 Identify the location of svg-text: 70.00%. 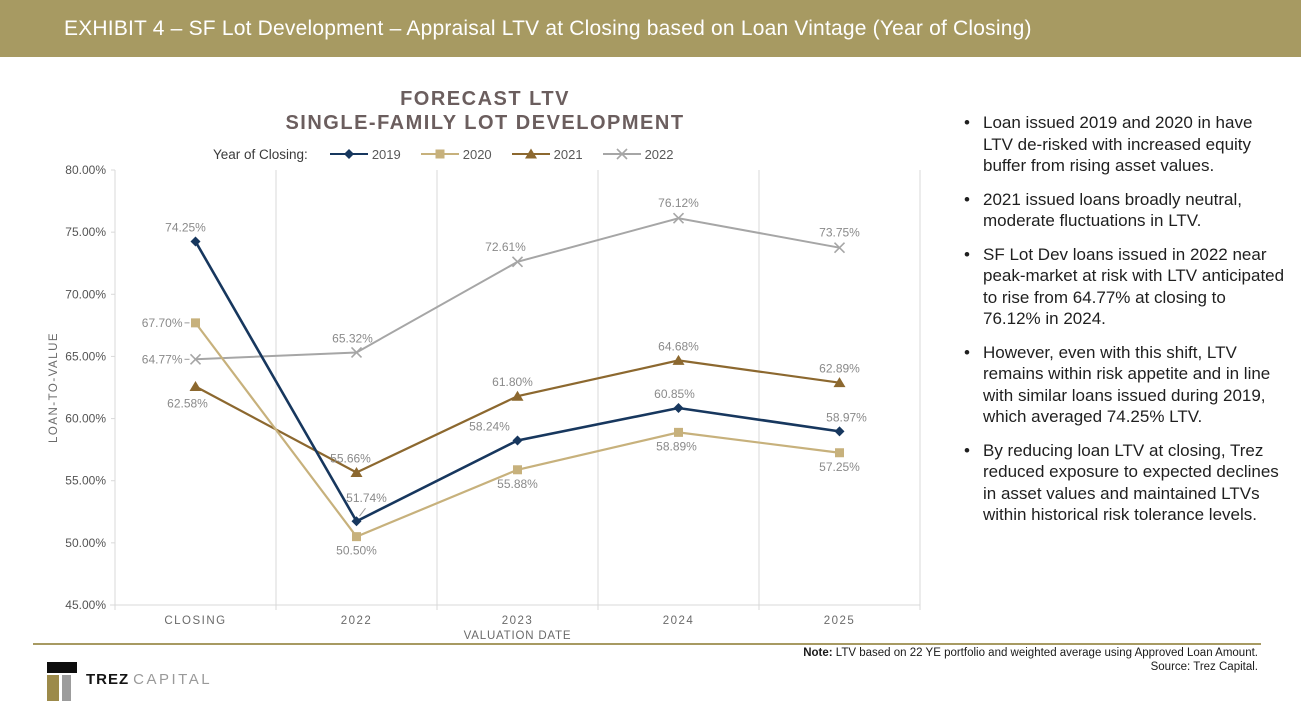
(85, 294).